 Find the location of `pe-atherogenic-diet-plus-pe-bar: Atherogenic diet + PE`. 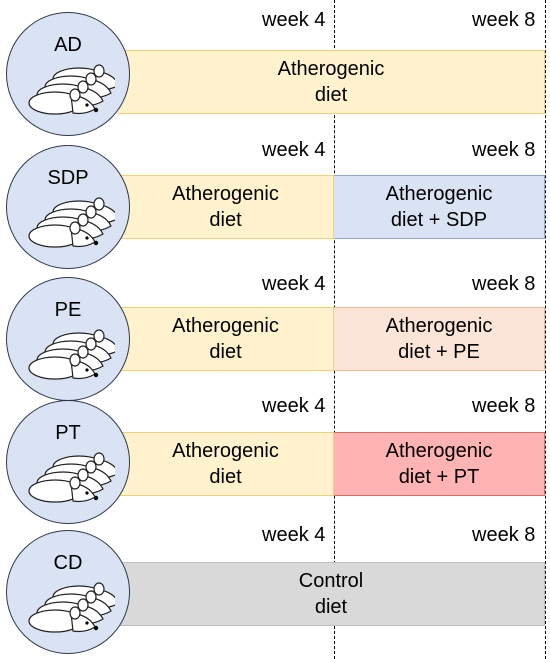

pe-atherogenic-diet-plus-pe-bar: Atherogenic diet + PE is located at coordinates (439, 339).